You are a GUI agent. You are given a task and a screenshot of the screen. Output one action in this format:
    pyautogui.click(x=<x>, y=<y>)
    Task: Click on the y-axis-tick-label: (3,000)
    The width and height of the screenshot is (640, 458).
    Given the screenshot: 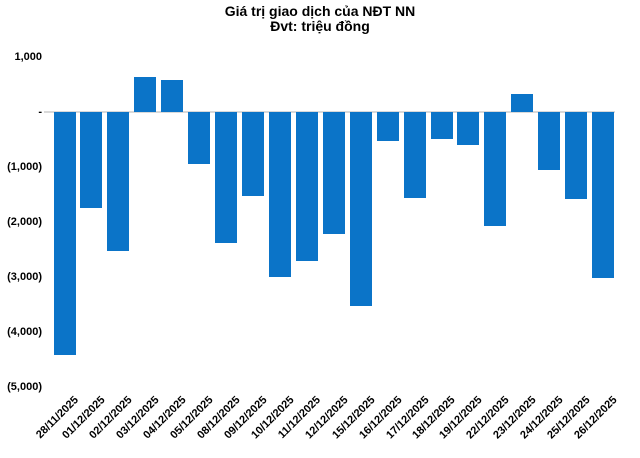 What is the action you would take?
    pyautogui.click(x=24, y=276)
    